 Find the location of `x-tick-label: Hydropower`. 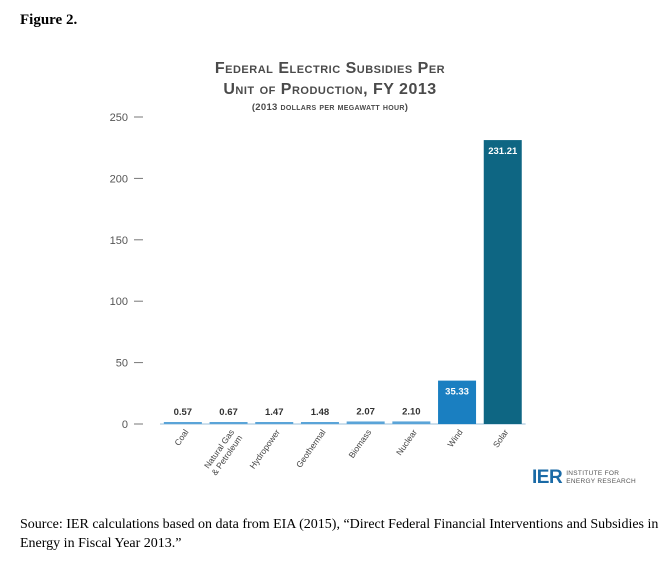

x-tick-label: Hydropower is located at coordinates (264, 448).